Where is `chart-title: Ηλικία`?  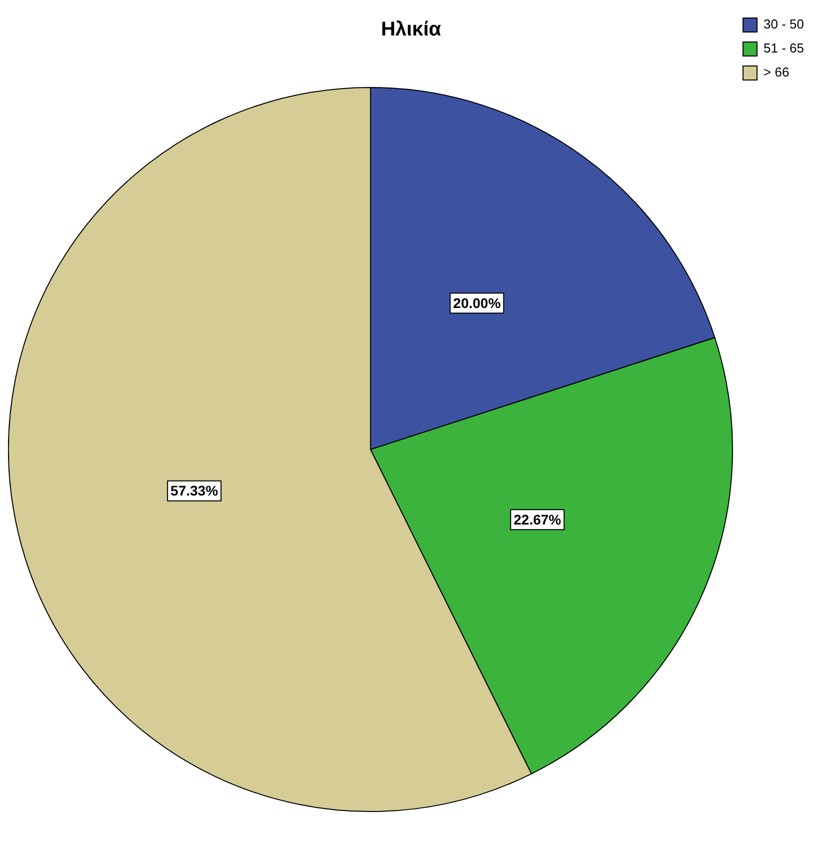
chart-title: Ηλικία is located at coordinates (411, 29).